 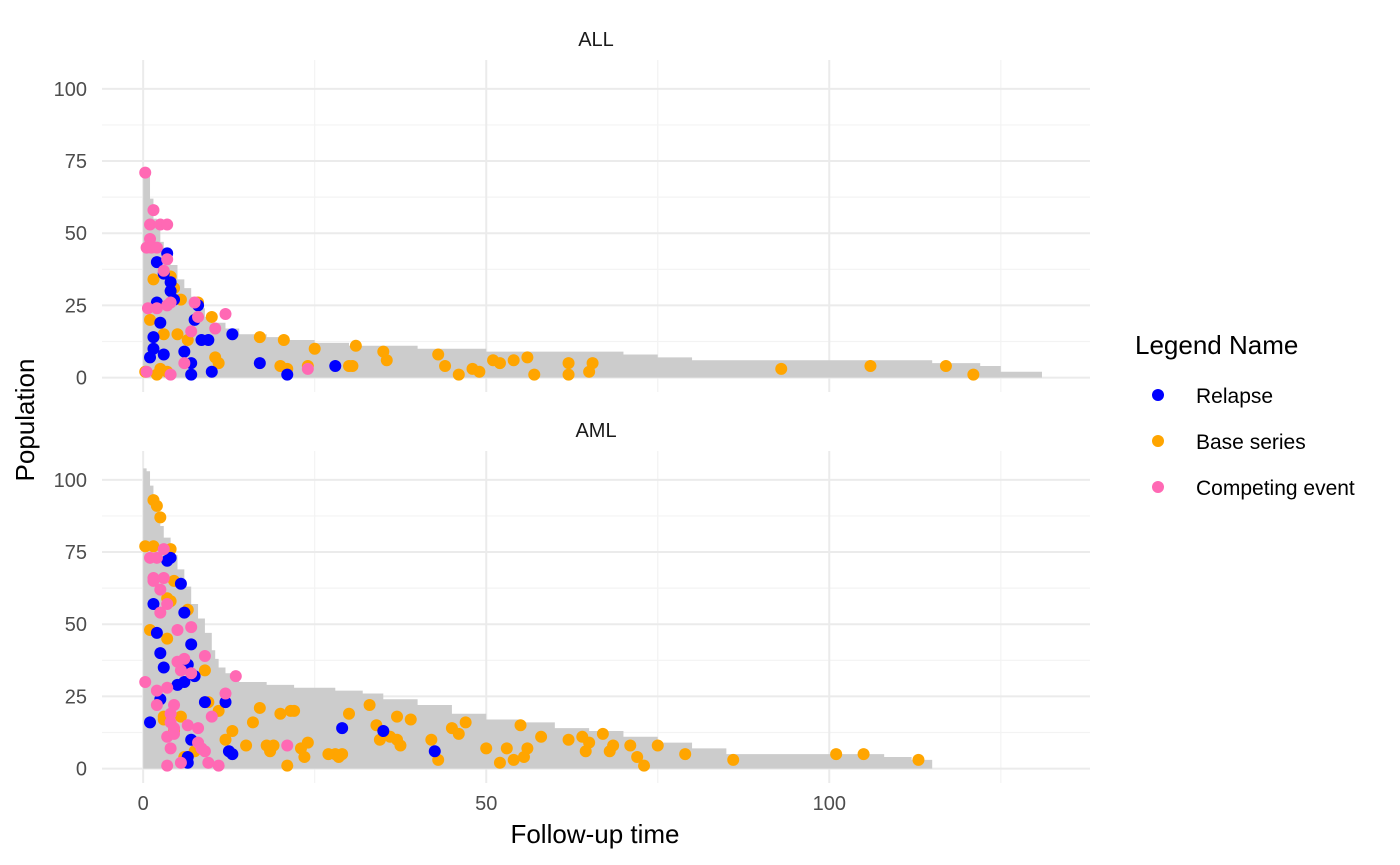 What do you see at coordinates (76, 162) in the screenshot?
I see `y-tick-label: 75` at bounding box center [76, 162].